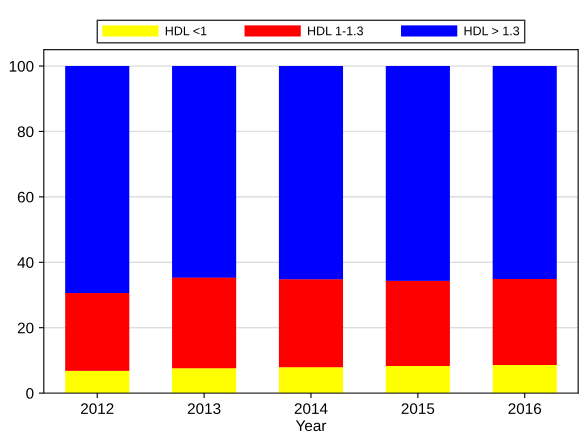  Describe the element at coordinates (418, 408) in the screenshot. I see `x-tick-label: 2015` at that location.